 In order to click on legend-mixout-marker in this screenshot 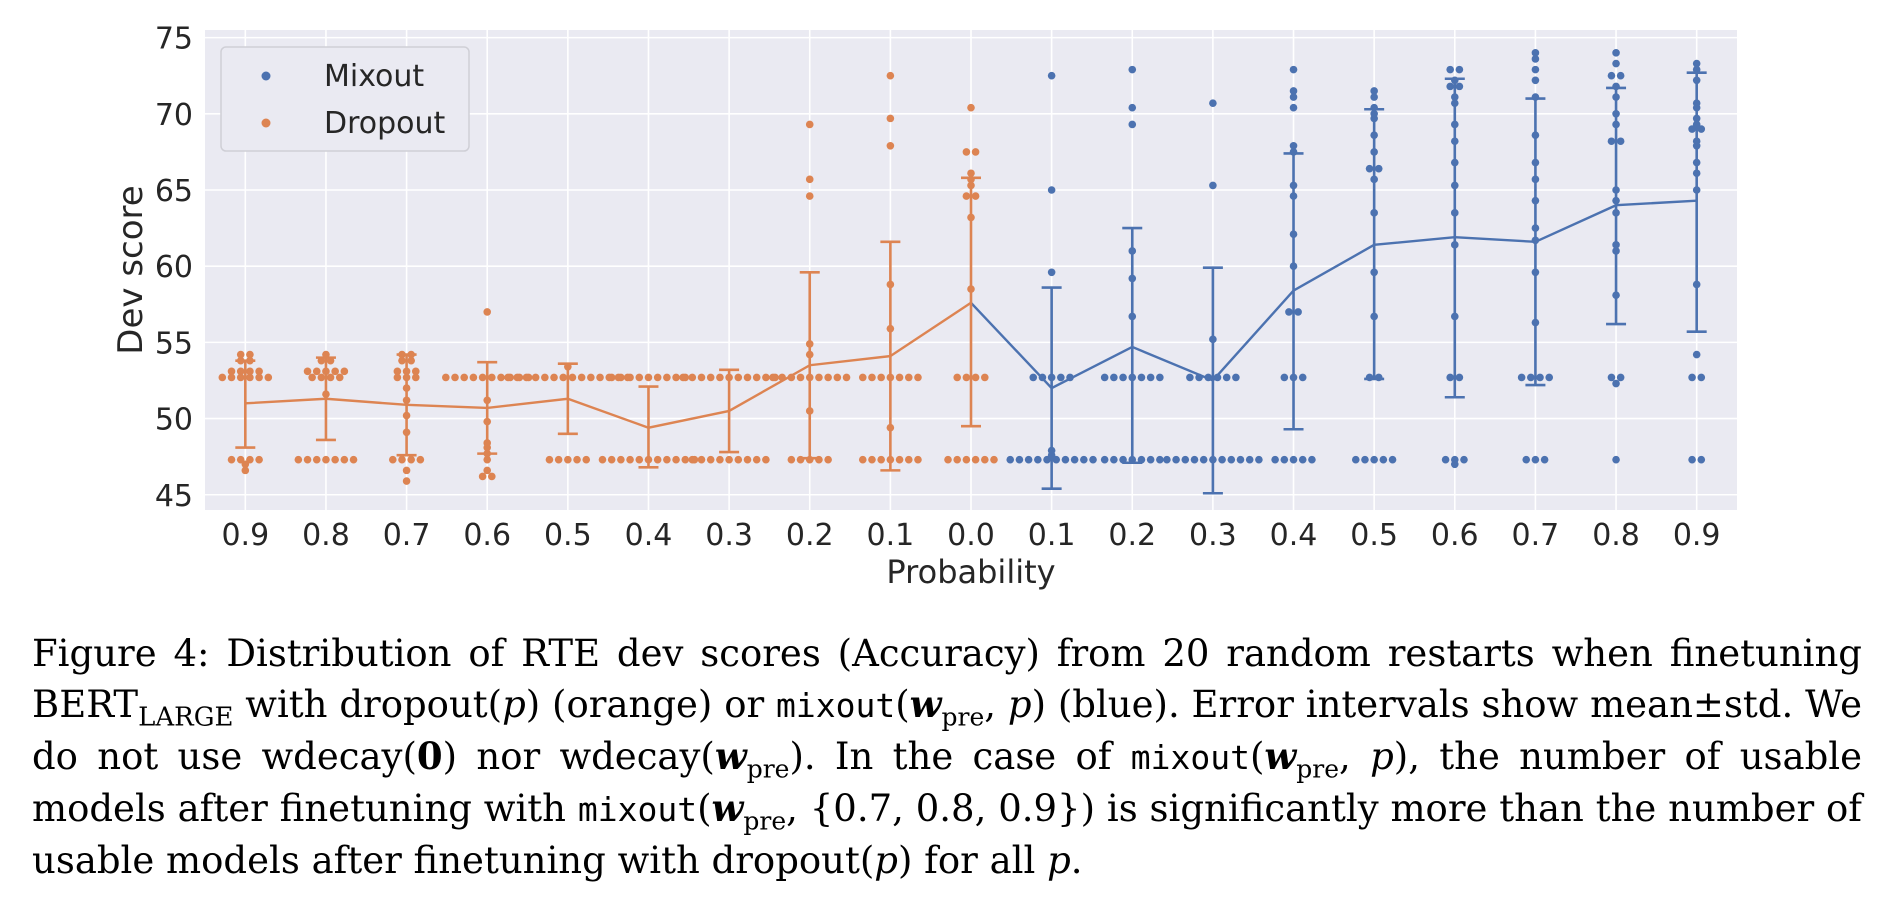, I will do `click(266, 76)`.